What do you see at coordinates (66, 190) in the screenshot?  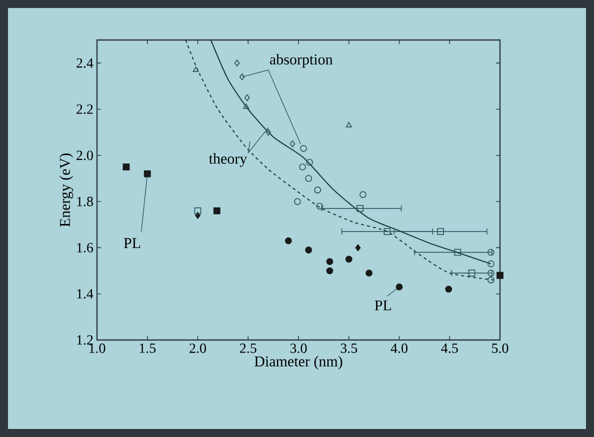 I see `y-axis-title: Energy (eV)` at bounding box center [66, 190].